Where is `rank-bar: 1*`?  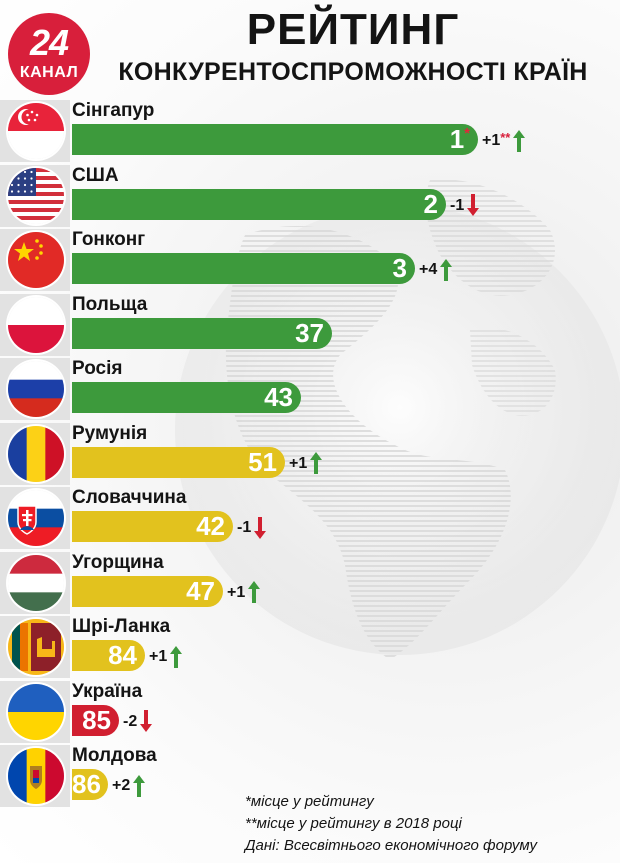 rank-bar: 1* is located at coordinates (275, 139).